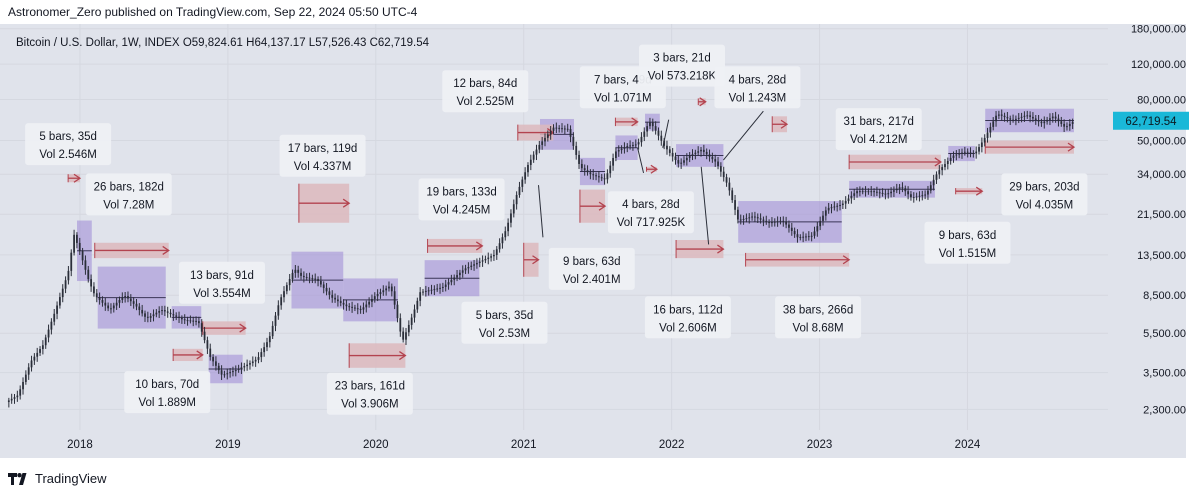  What do you see at coordinates (80, 445) in the screenshot?
I see `x-tick-label: 2018` at bounding box center [80, 445].